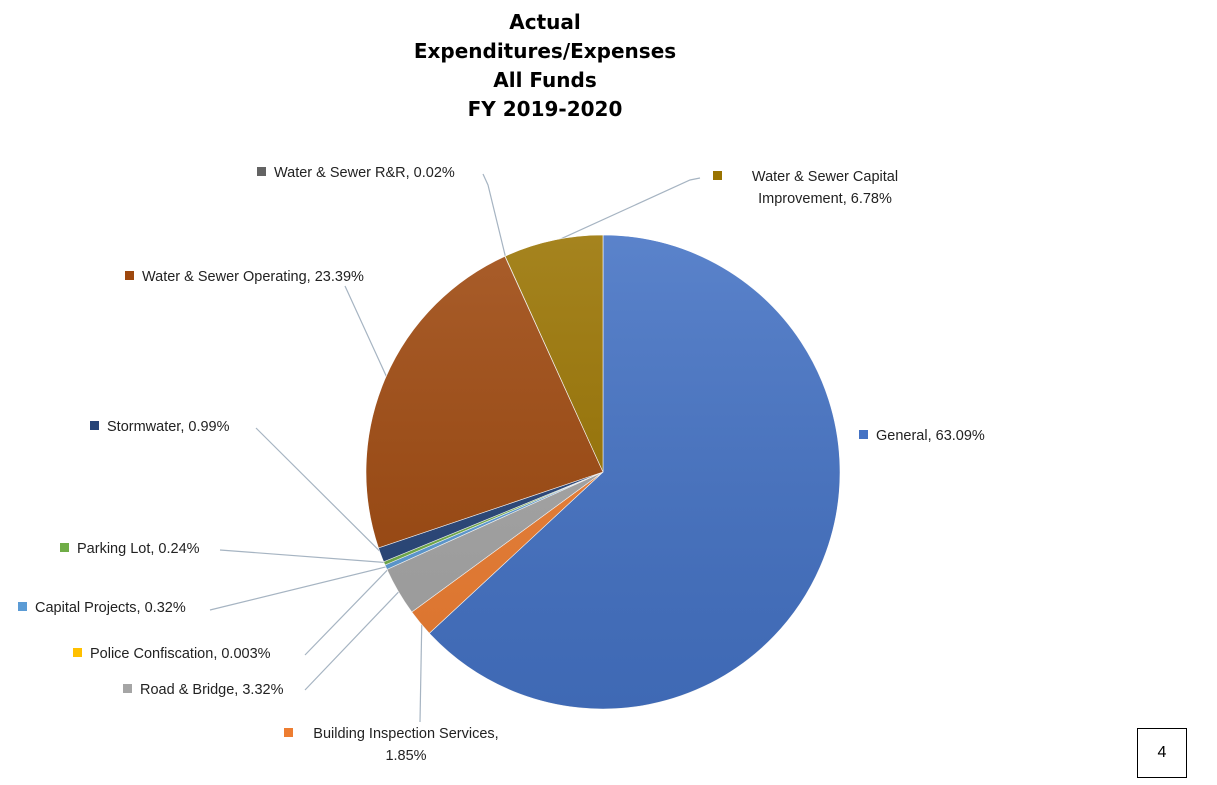 This screenshot has height=785, width=1217. Describe the element at coordinates (397, 745) in the screenshot. I see `slice-label-building-inspection: Building Inspection Services, 1.85%` at that location.